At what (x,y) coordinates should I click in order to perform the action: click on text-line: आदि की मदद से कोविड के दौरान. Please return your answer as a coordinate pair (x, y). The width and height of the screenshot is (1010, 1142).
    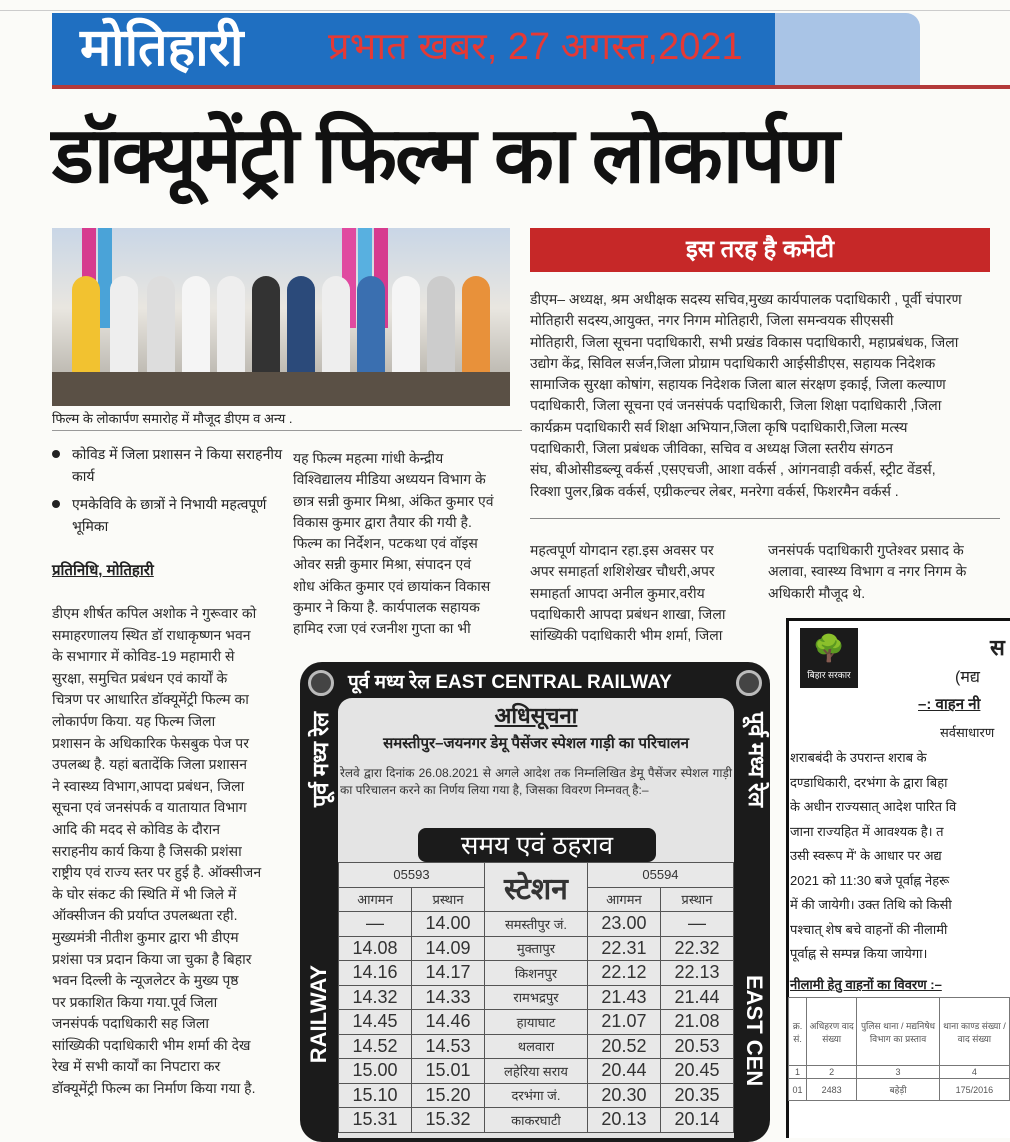
    Looking at the image, I should click on (136, 828).